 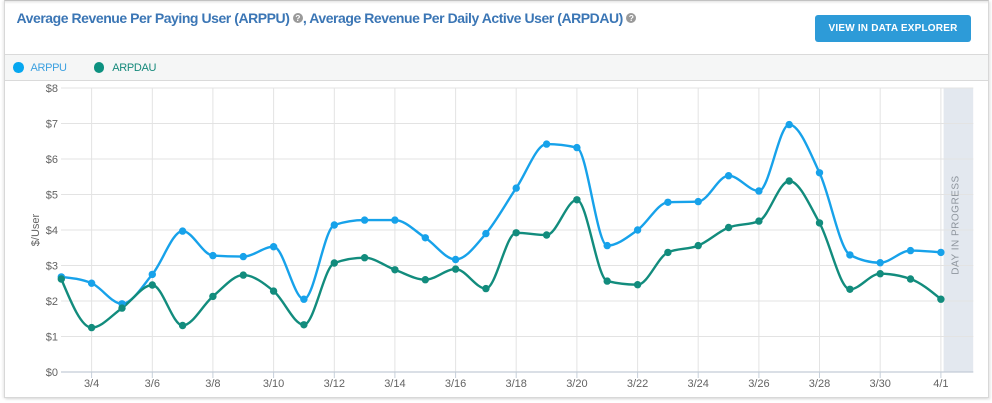 What do you see at coordinates (152, 384) in the screenshot?
I see `svg-text: 3/6` at bounding box center [152, 384].